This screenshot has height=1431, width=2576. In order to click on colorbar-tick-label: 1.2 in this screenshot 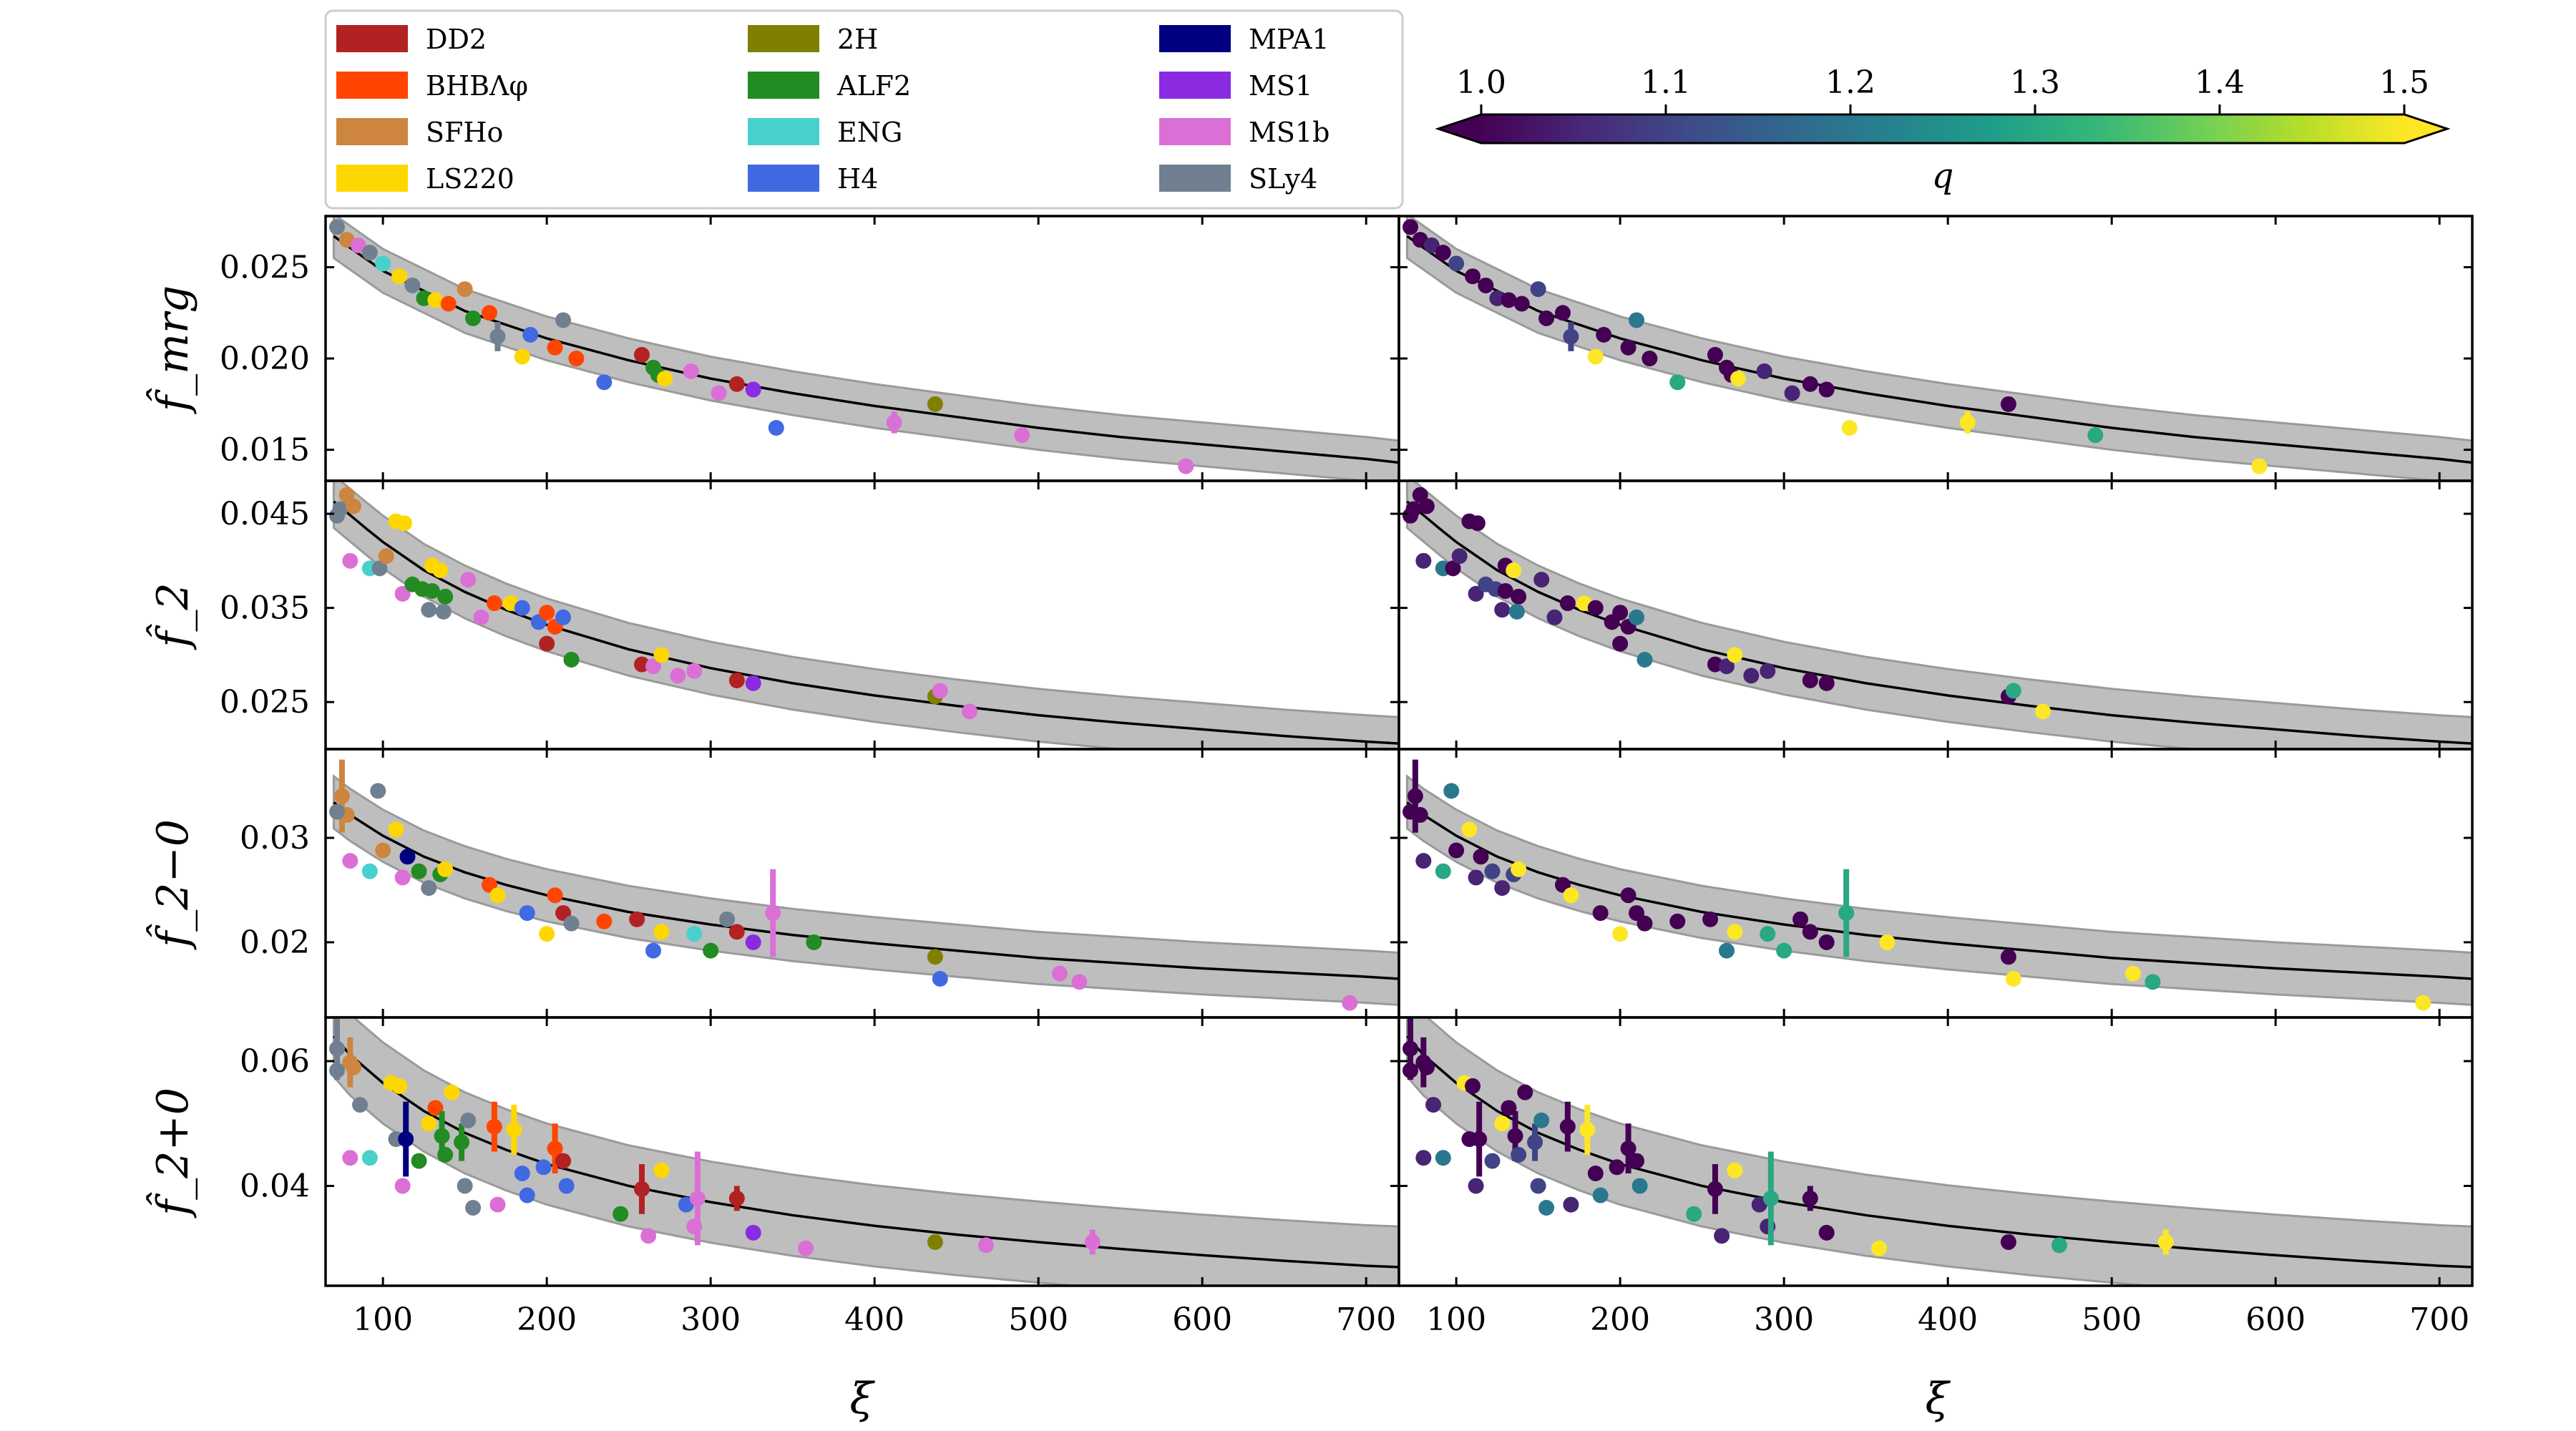, I will do `click(1850, 82)`.